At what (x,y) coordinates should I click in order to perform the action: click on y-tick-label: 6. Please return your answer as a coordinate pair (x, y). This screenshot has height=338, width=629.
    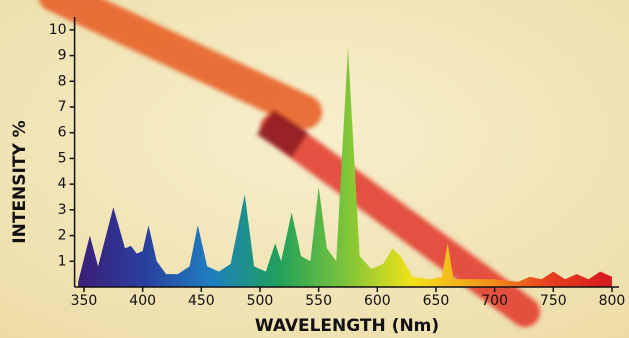
    Looking at the image, I should click on (62, 133).